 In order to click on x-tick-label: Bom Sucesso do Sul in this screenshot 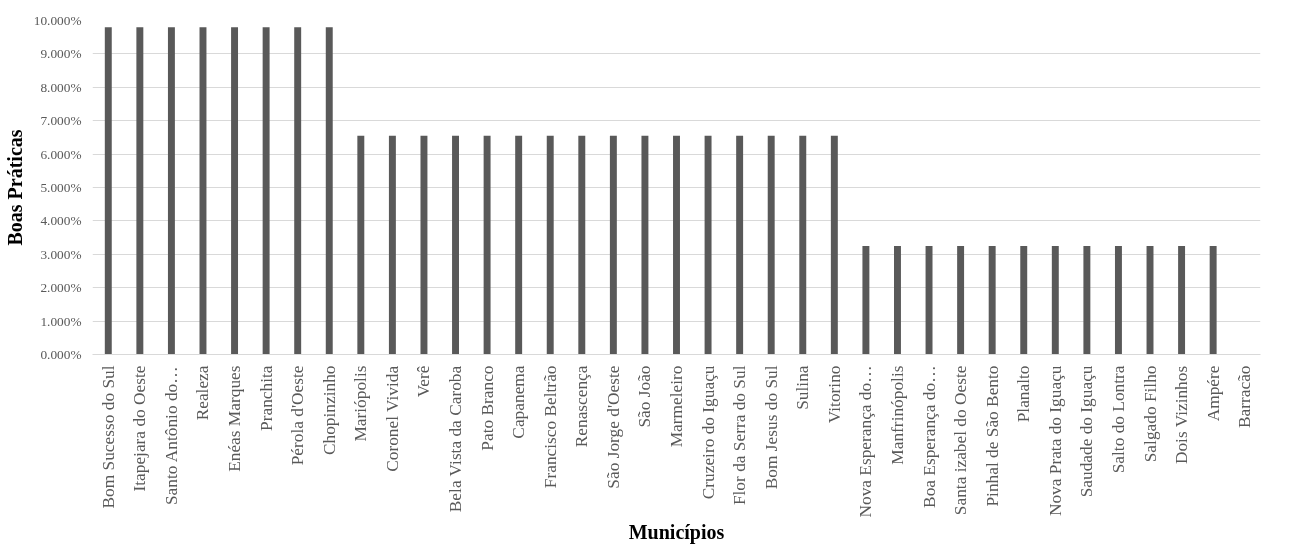, I will do `click(108, 437)`.